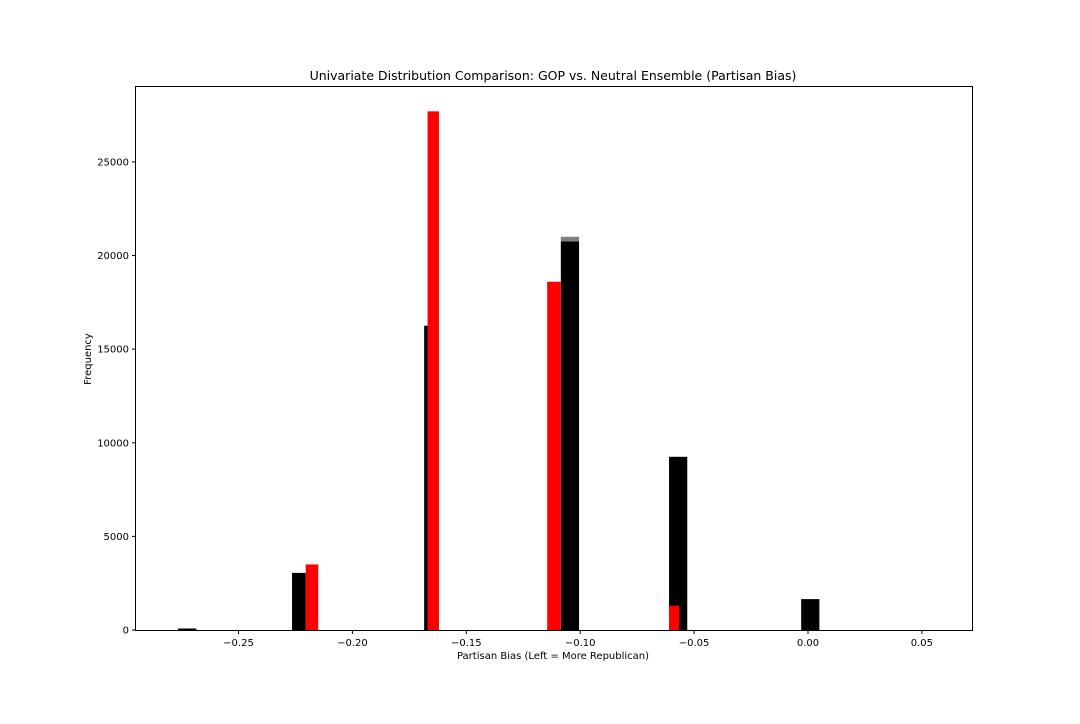 The height and width of the screenshot is (724, 1080). Describe the element at coordinates (116, 397) in the screenshot. I see `y-axis-ticks: 0 5000 10000 15000 20000 25000` at that location.